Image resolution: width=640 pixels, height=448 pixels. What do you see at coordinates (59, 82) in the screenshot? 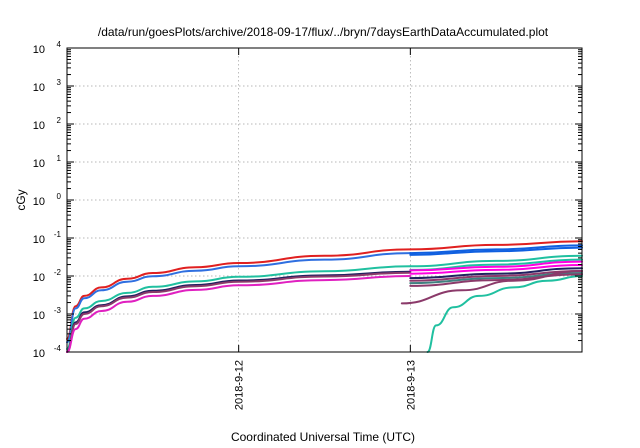
I see `y-tick-exponent: 3` at bounding box center [59, 82].